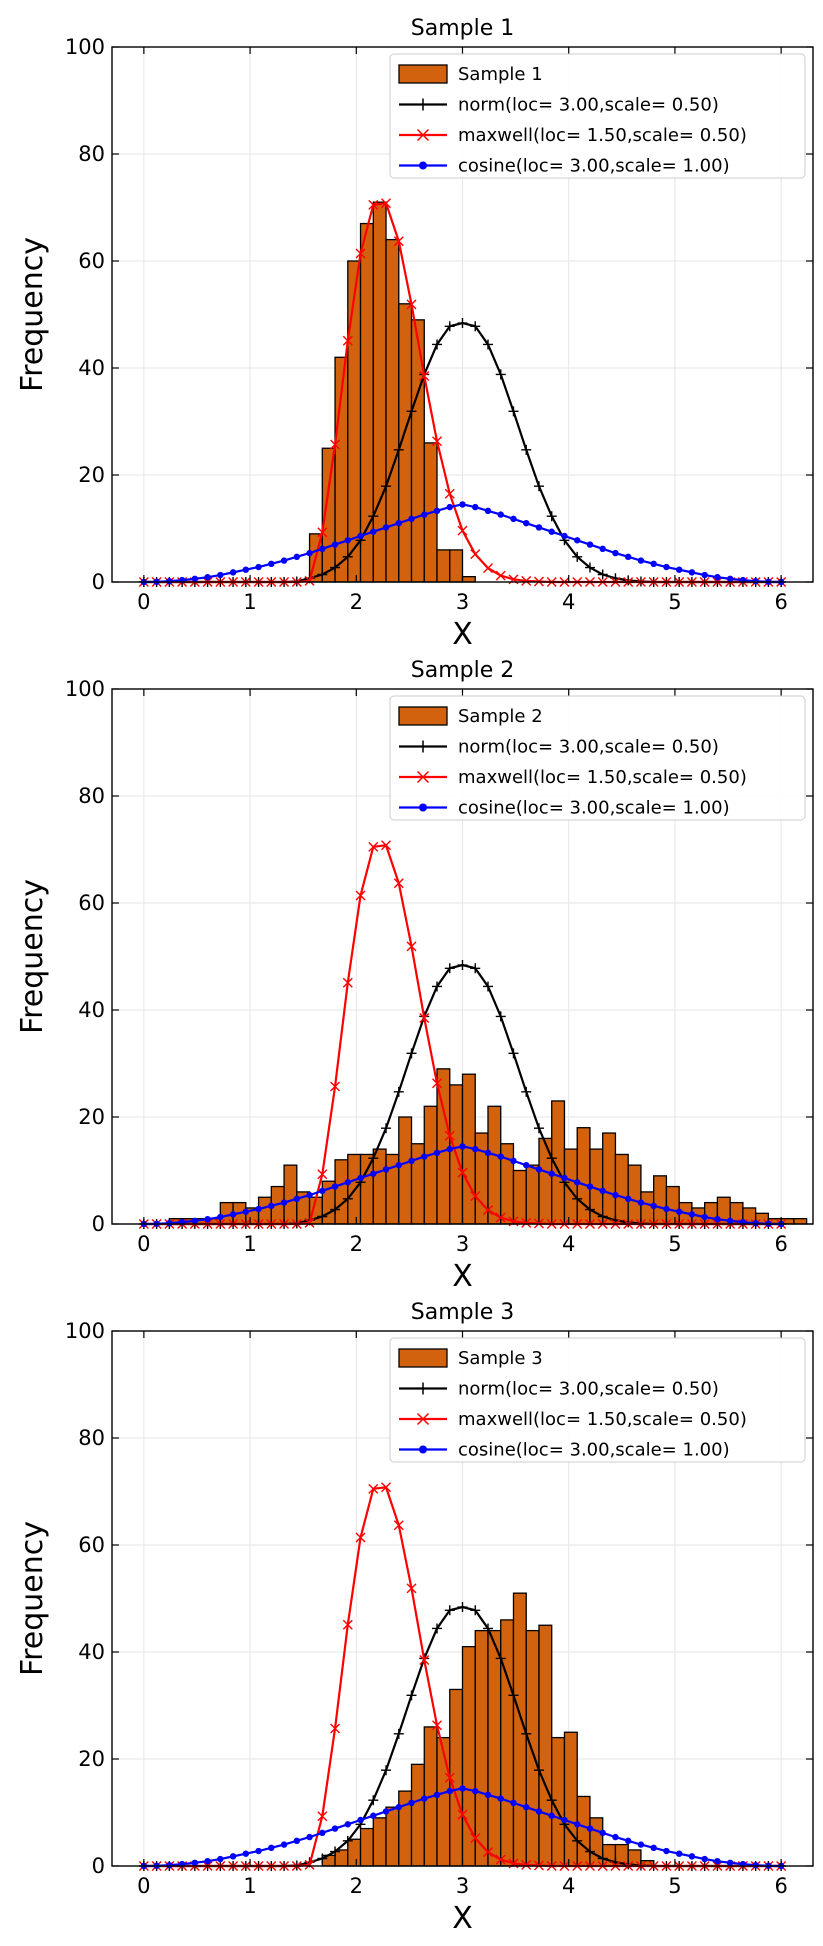  I want to click on legend-swatch, so click(423, 74).